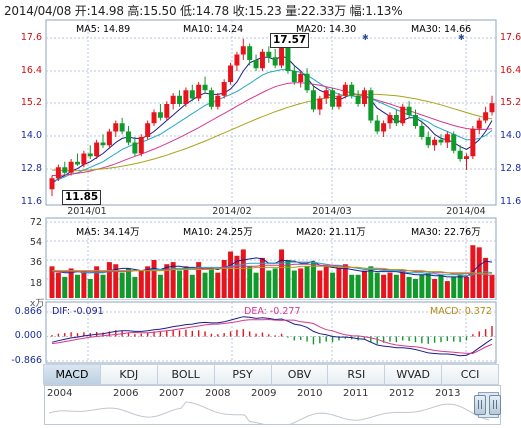 The width and height of the screenshot is (521, 428). I want to click on price-ma30-label: MA30: 14.66, so click(441, 29).